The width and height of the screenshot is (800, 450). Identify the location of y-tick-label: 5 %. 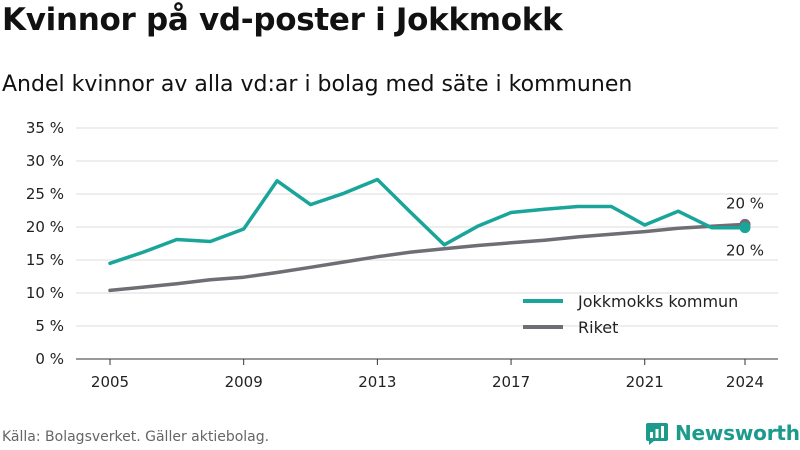
(49, 326).